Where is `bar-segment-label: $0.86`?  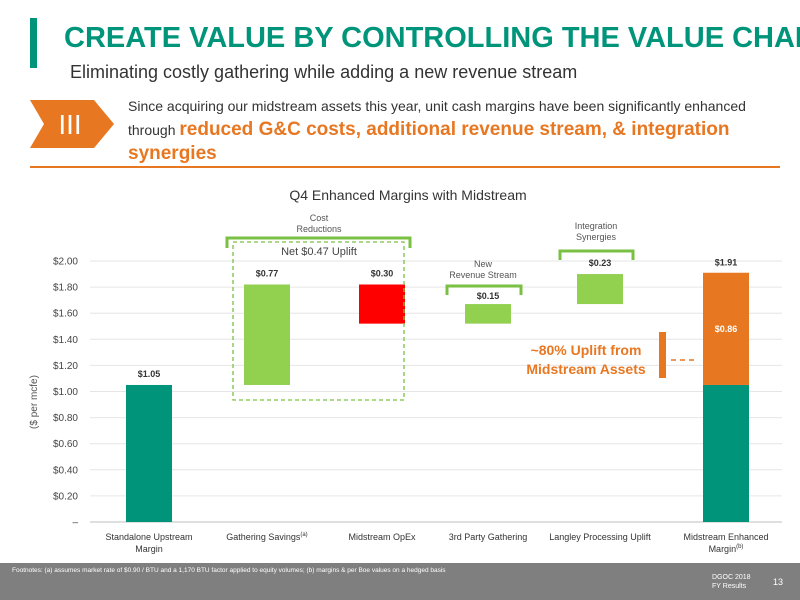 bar-segment-label: $0.86 is located at coordinates (726, 329).